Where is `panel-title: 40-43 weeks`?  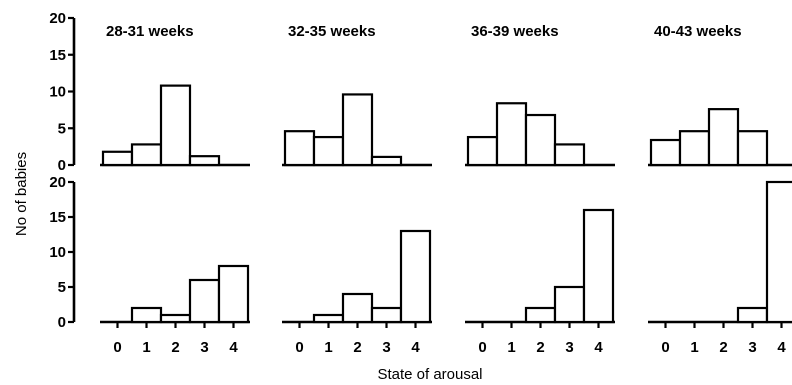
panel-title: 40-43 weeks is located at coordinates (698, 31).